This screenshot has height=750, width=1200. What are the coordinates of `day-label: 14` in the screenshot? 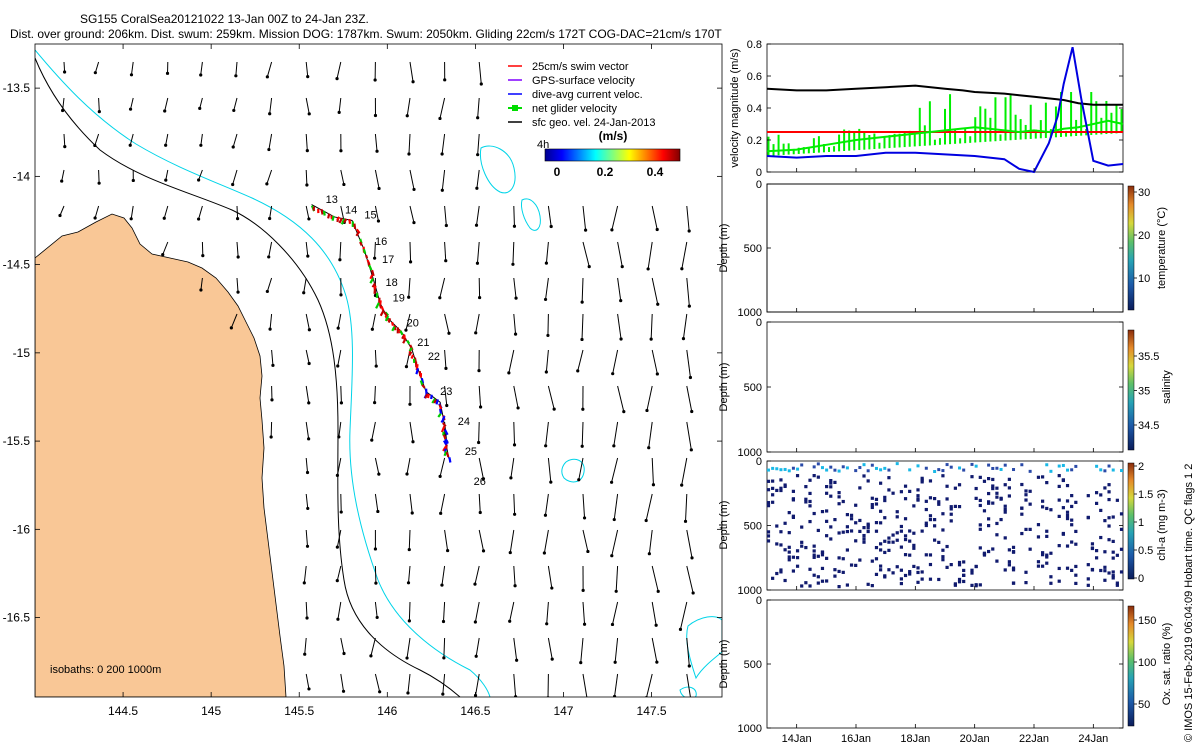 It's located at (351, 210).